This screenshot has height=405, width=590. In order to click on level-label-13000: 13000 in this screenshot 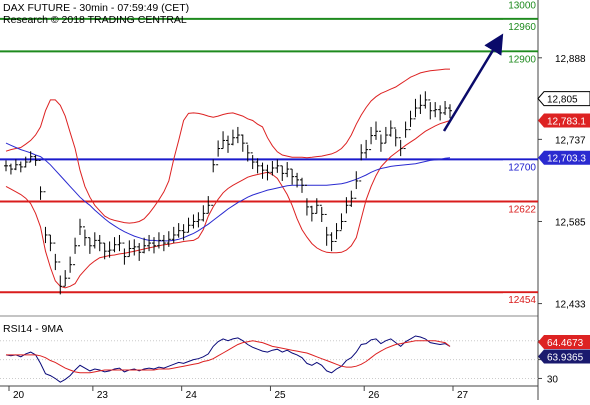, I will do `click(522, 5)`.